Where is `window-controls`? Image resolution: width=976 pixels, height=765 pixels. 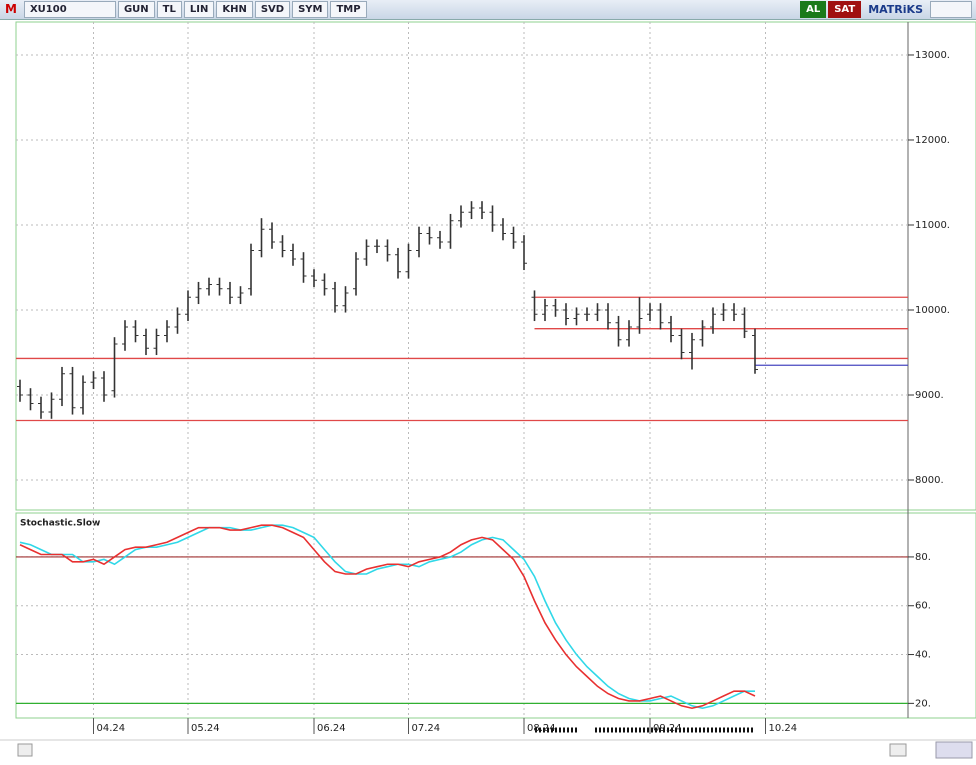
window-controls is located at coordinates (951, 9).